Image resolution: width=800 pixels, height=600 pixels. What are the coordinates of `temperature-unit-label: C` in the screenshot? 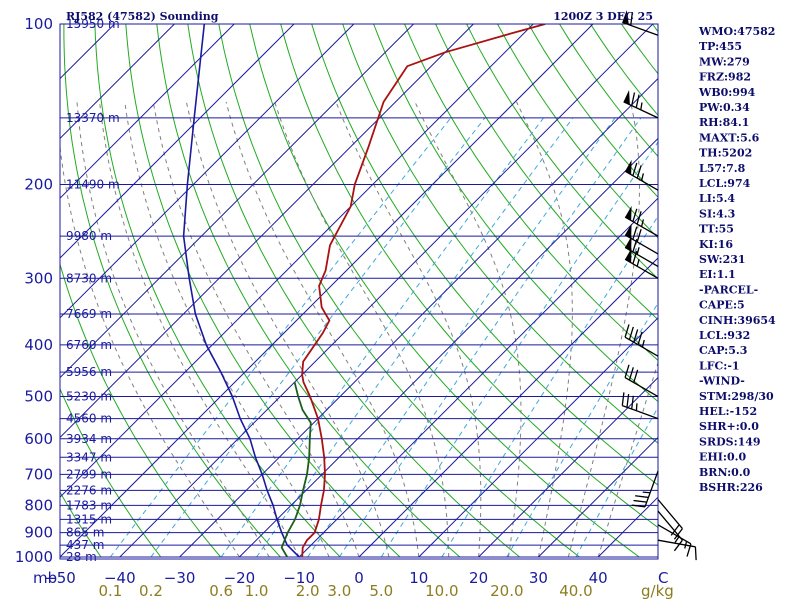 It's located at (663, 578).